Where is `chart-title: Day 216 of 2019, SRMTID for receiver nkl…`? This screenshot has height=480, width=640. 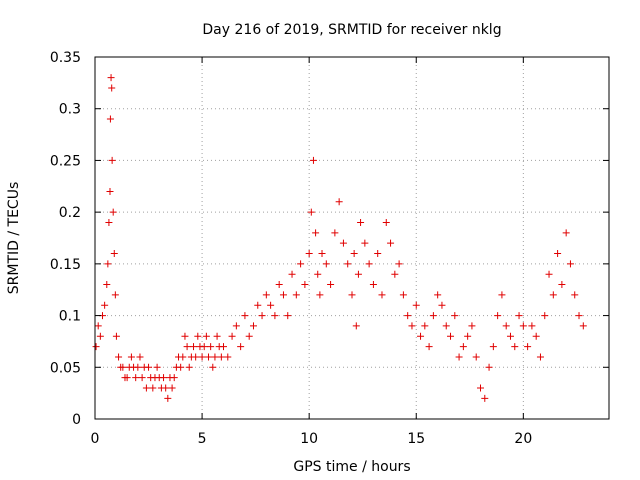 chart-title: Day 216 of 2019, SRMTID for receiver nkl… is located at coordinates (351, 30).